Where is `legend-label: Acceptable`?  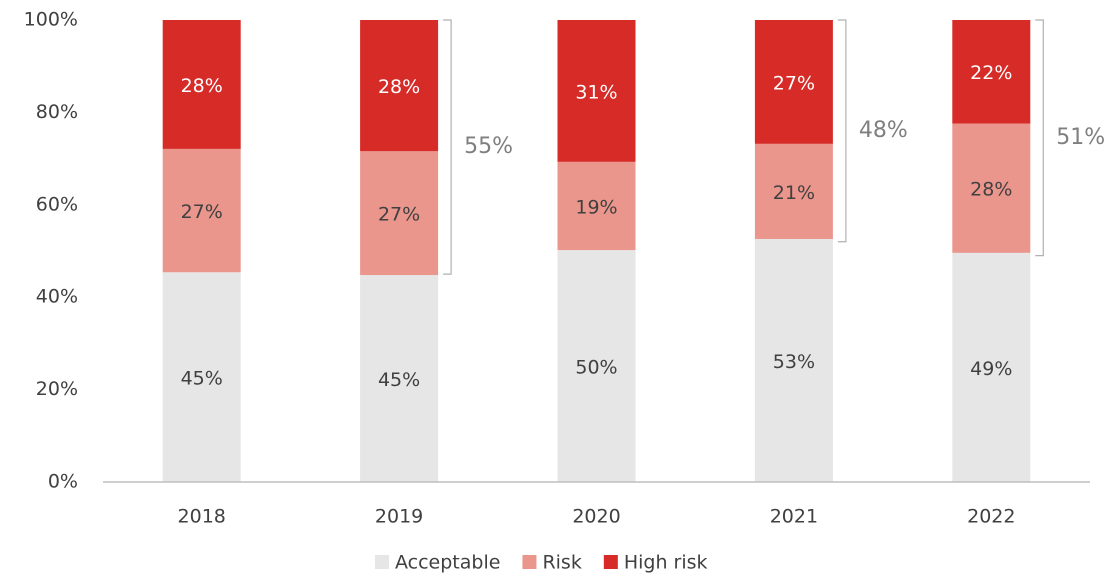 legend-label: Acceptable is located at coordinates (447, 563).